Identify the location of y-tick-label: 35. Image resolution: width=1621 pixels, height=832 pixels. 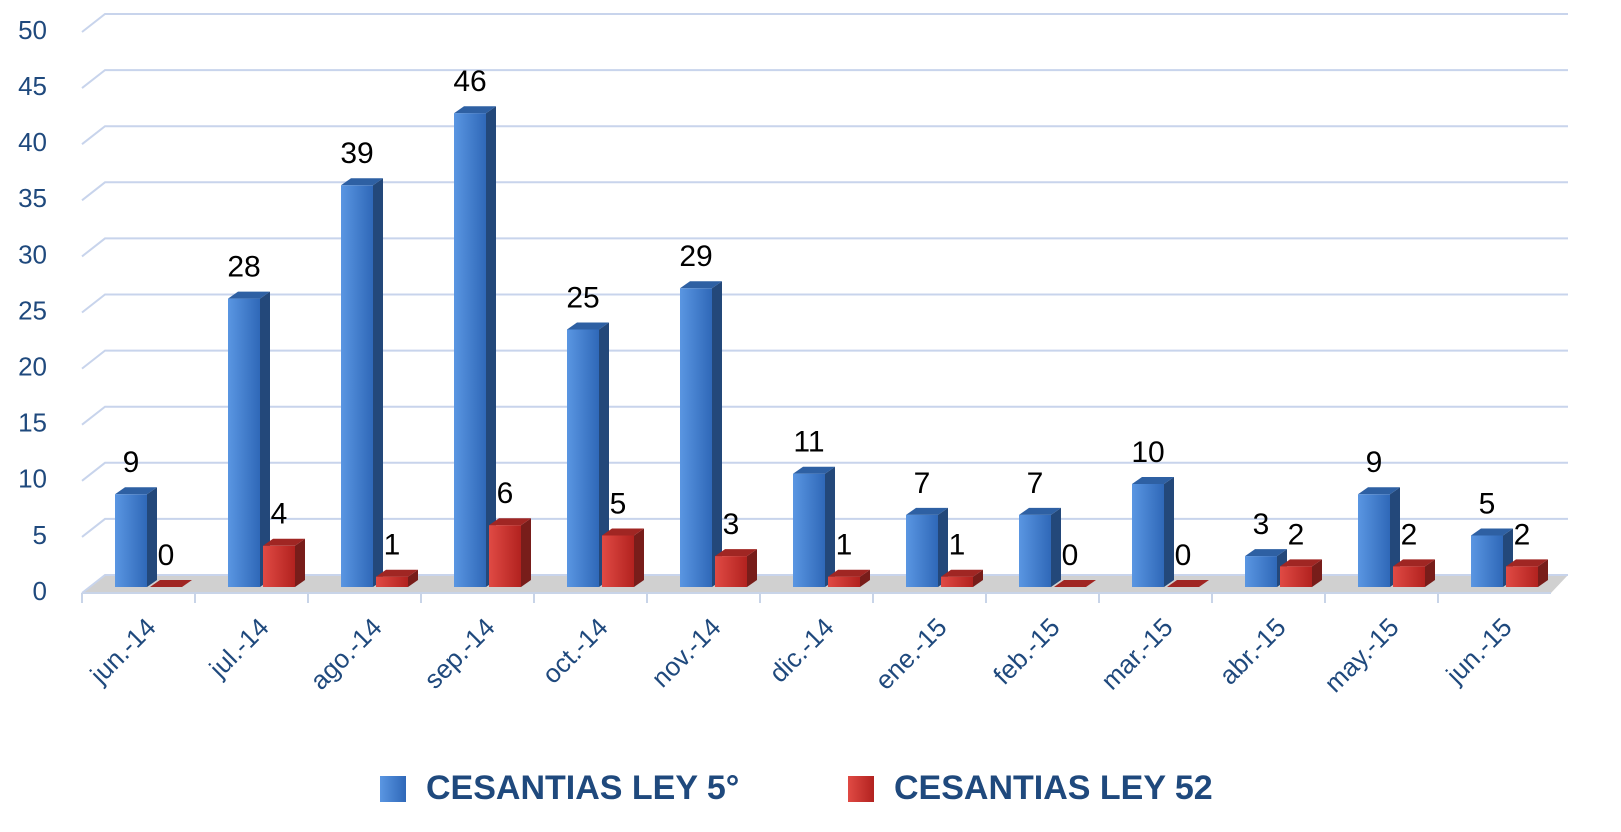
(32, 198).